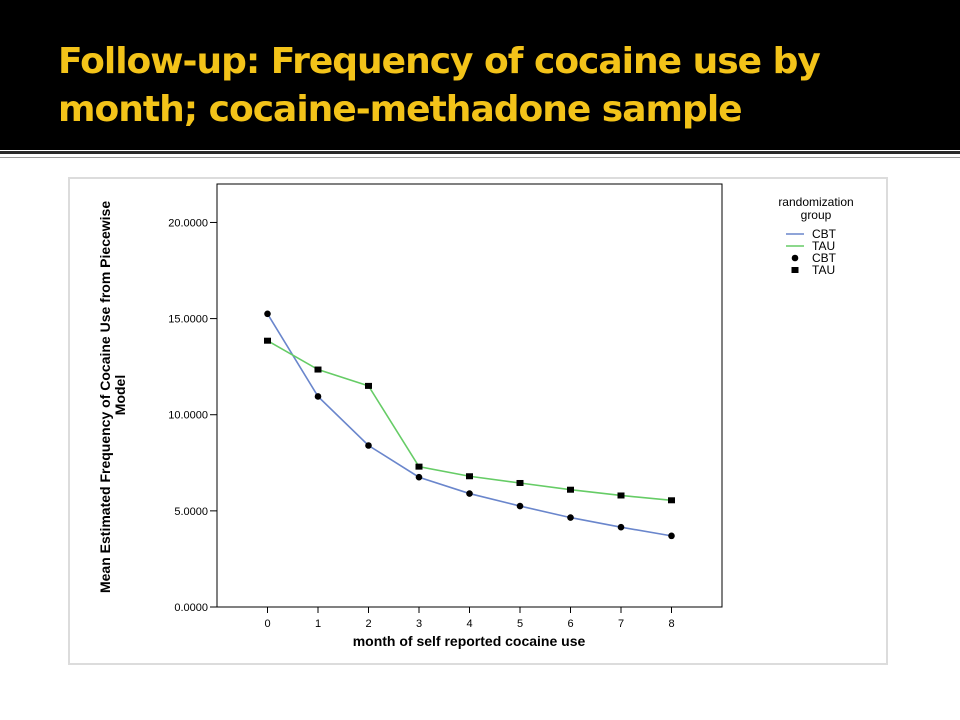 The image size is (960, 720). Describe the element at coordinates (188, 223) in the screenshot. I see `y-tick-label: 20.0000` at that location.